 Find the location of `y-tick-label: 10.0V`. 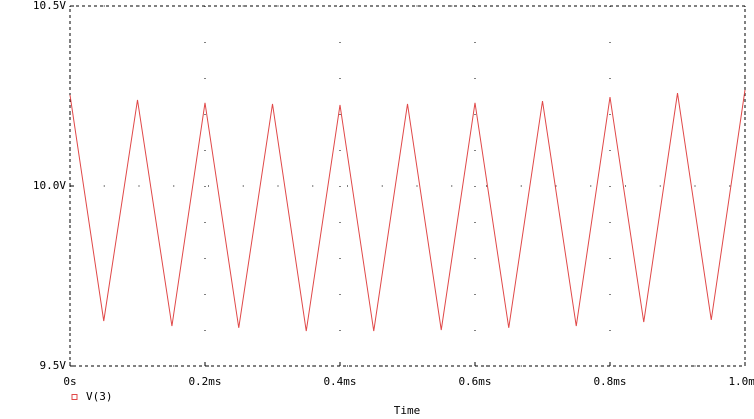

y-tick-label: 10.0V is located at coordinates (49, 185).